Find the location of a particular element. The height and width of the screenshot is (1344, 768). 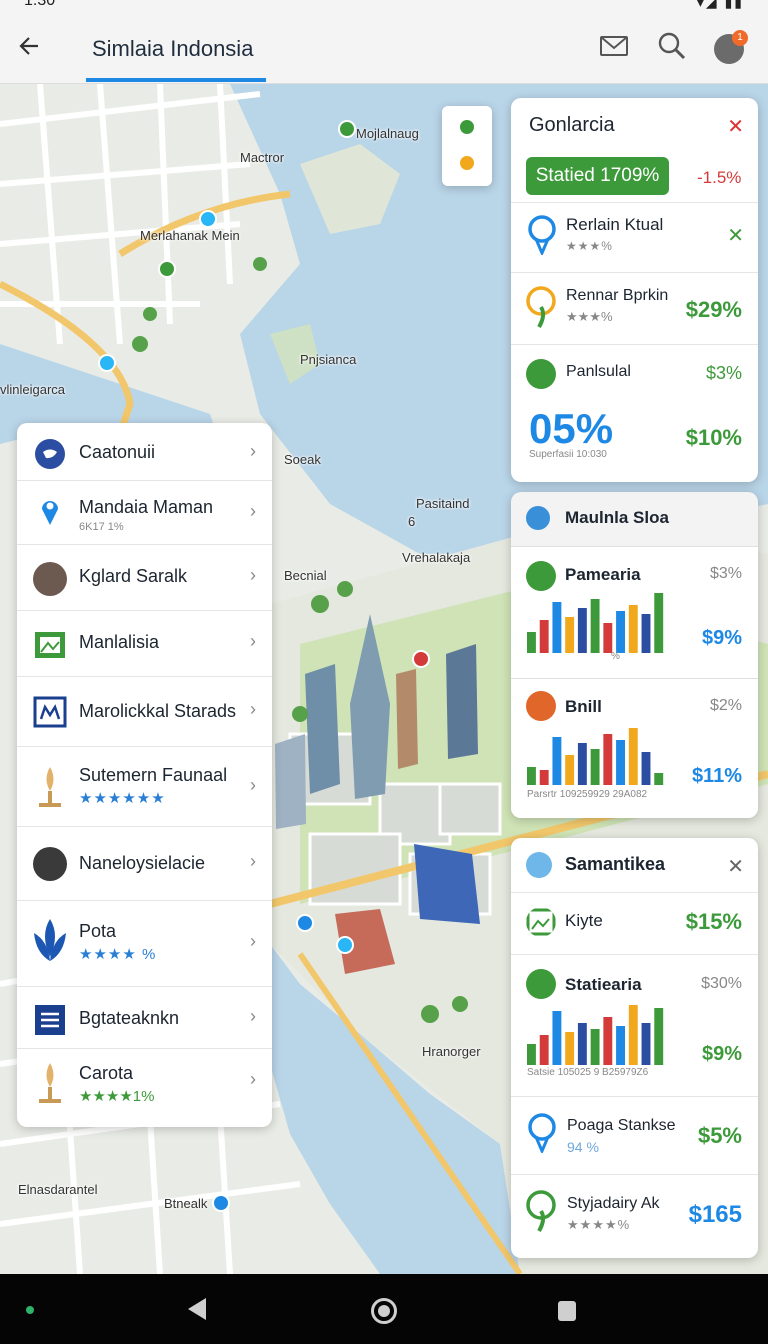

map-label: Becnial is located at coordinates (305, 575).